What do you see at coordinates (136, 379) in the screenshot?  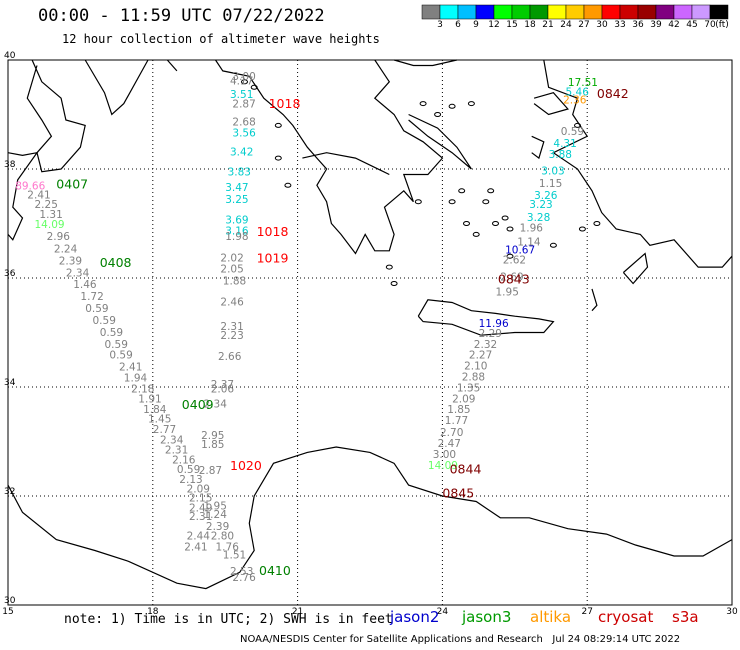 I see `wave-height-value: 1.94` at bounding box center [136, 379].